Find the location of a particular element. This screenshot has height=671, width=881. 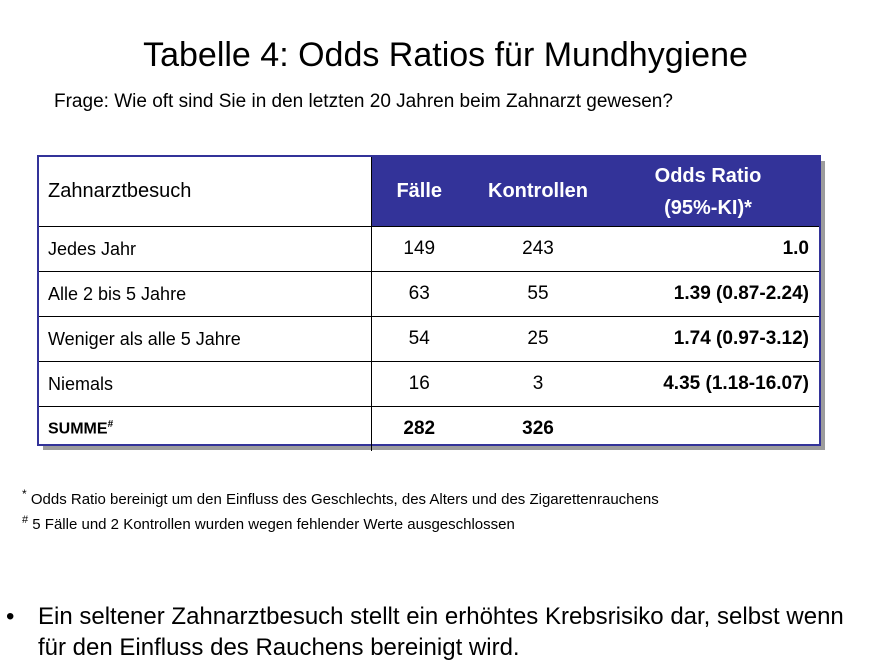

footnote-2-marker: # is located at coordinates (25, 520).